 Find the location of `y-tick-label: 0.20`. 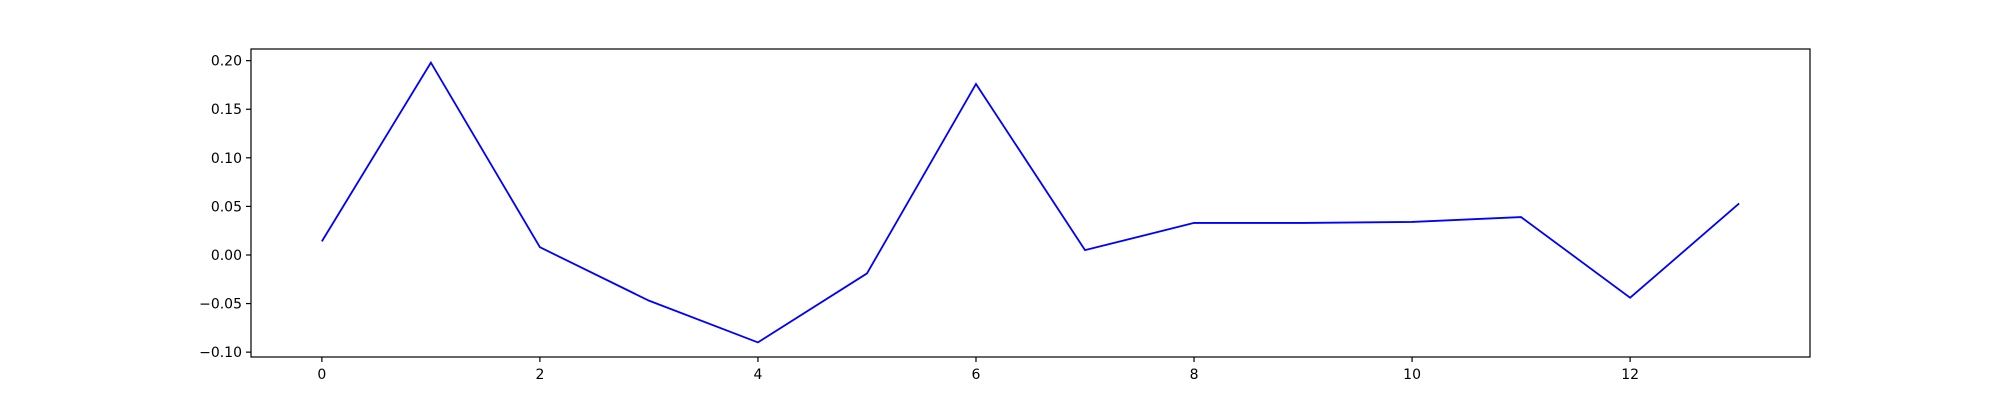

y-tick-label: 0.20 is located at coordinates (226, 62).